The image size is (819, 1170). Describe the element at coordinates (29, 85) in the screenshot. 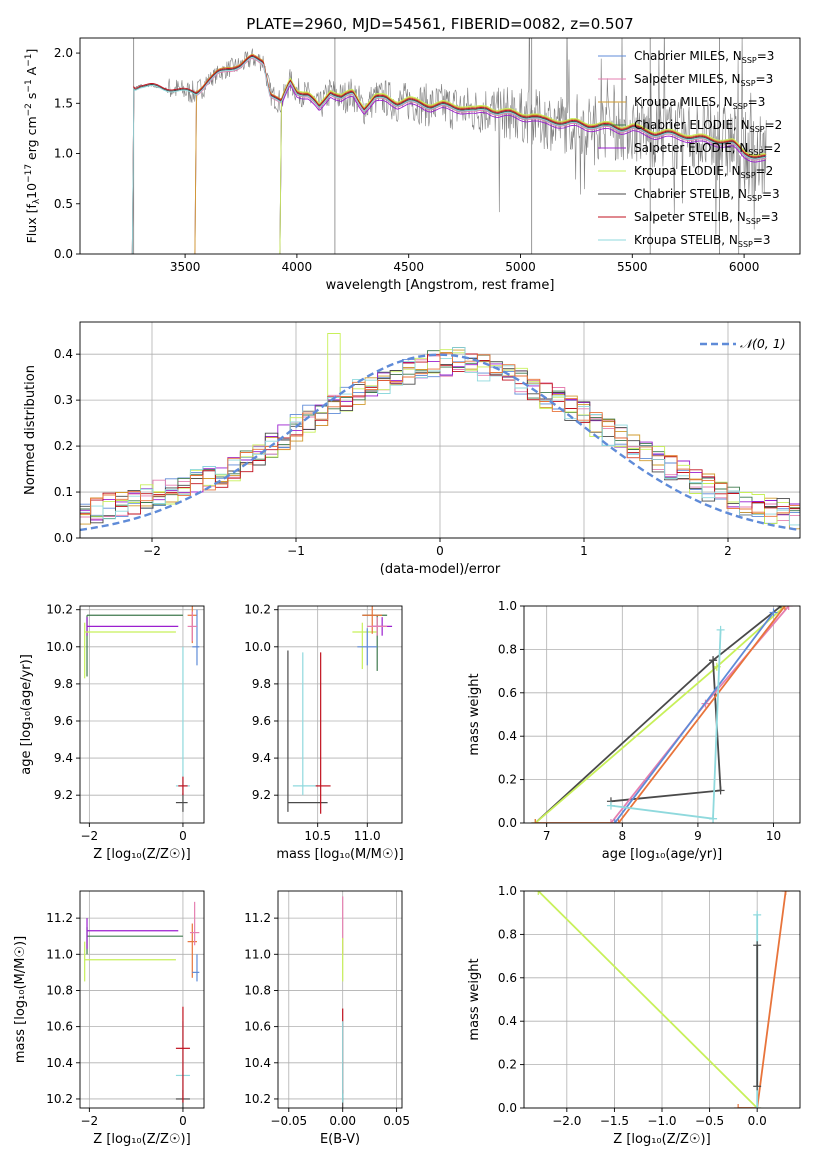

I see `y-axis-label-part: −1` at that location.